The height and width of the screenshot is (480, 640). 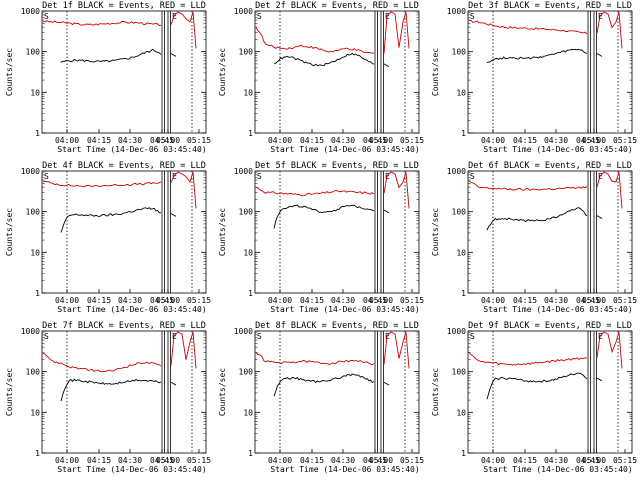 What do you see at coordinates (337, 326) in the screenshot?
I see `panel-title: Det 8f BLACK = Events, RED = LLD` at bounding box center [337, 326].